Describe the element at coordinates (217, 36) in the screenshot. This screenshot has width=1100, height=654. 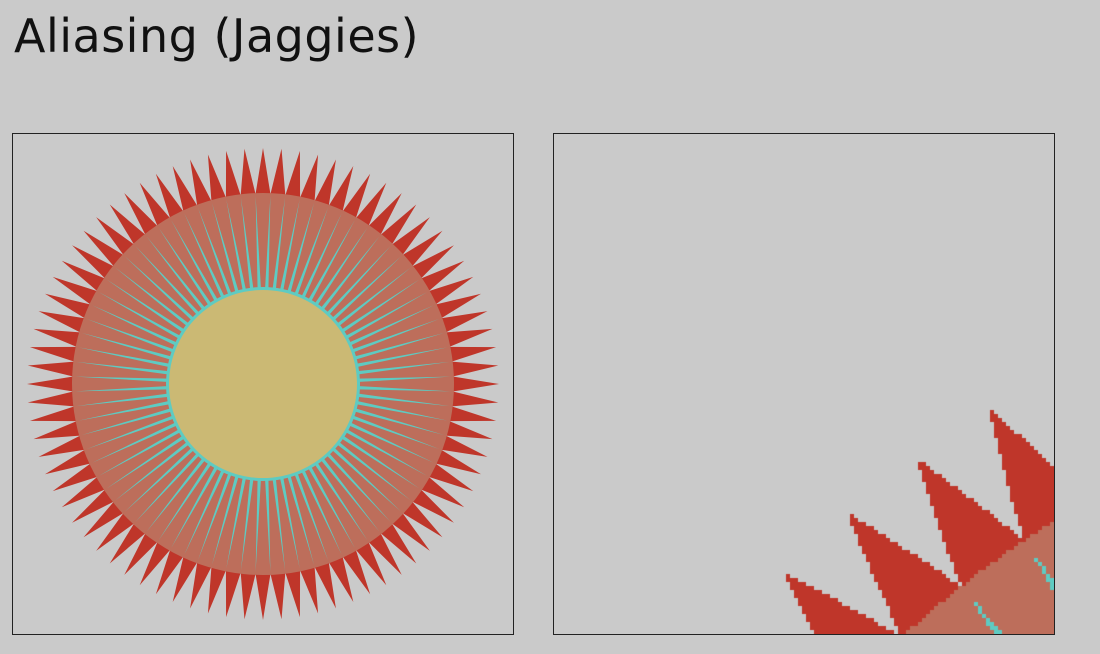
I see `slide-title: Aliasing (Jaggies)` at that location.